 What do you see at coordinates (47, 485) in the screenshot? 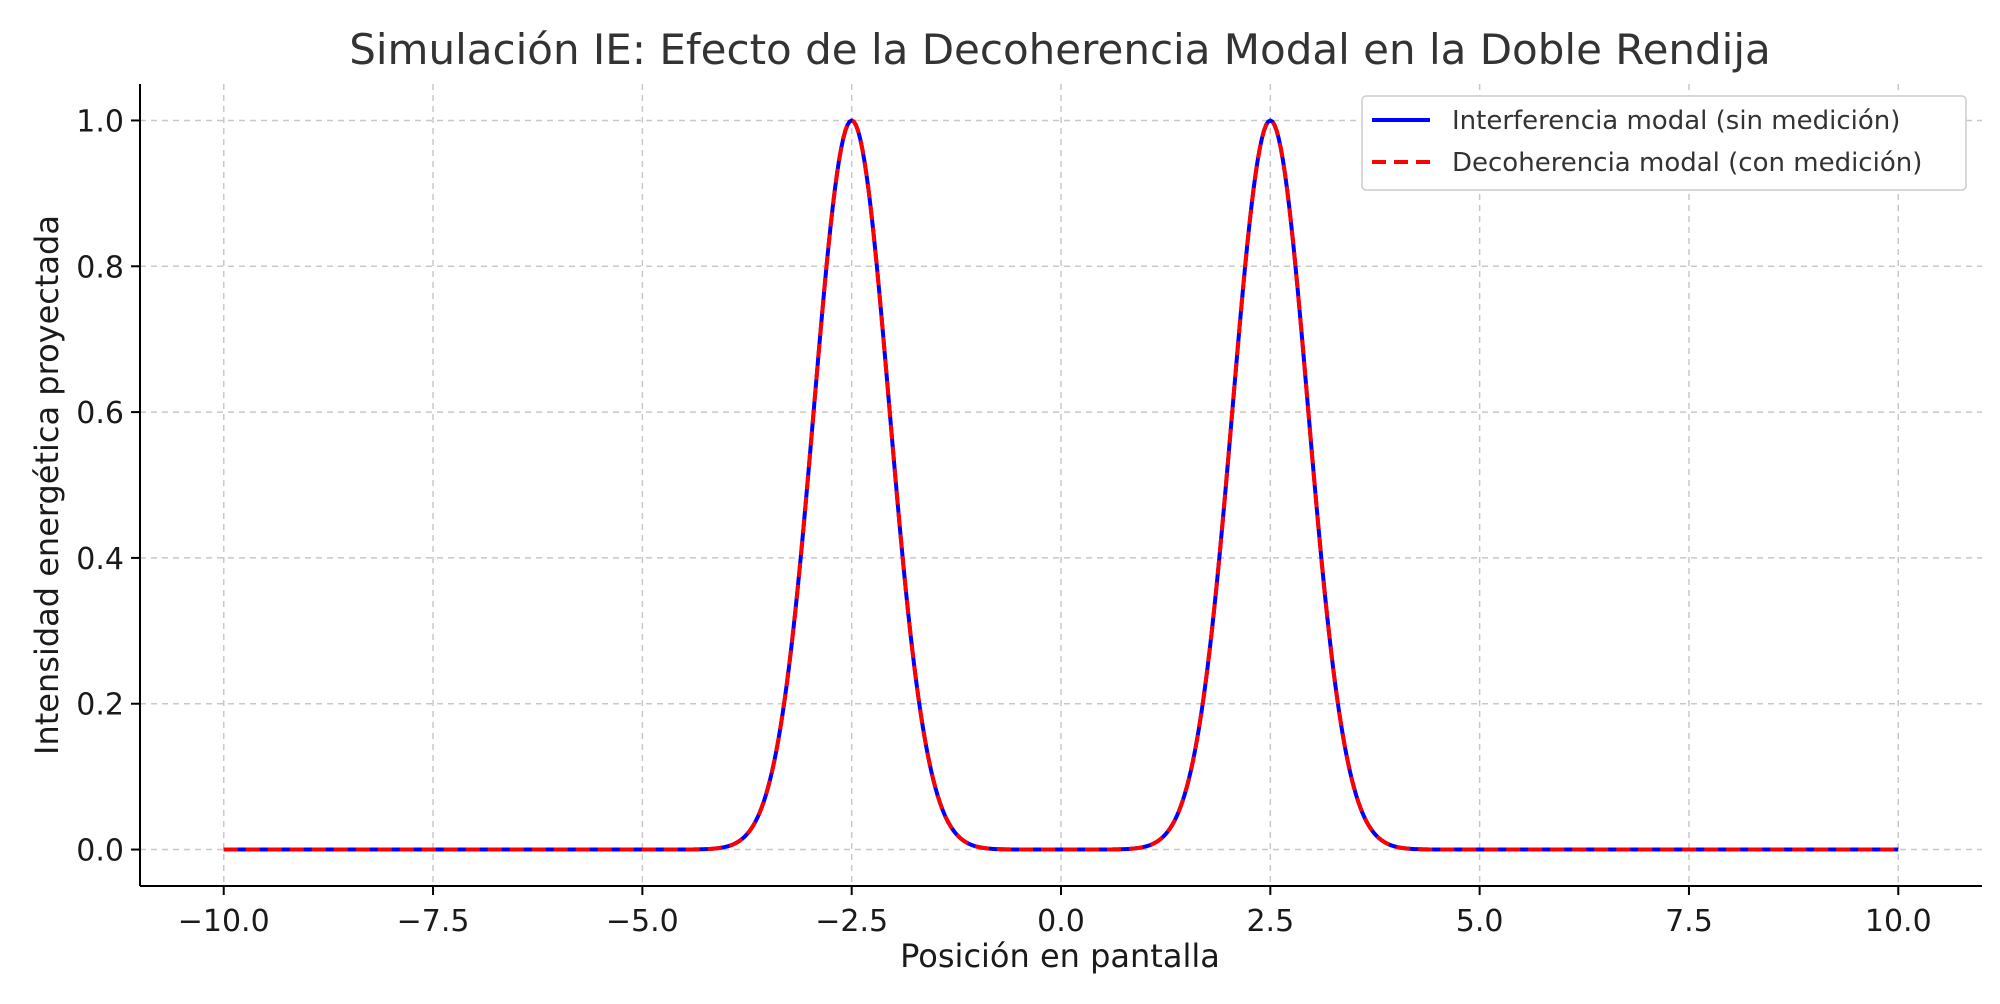
I see `y-axis-label: Intensidad energética proyectada` at bounding box center [47, 485].